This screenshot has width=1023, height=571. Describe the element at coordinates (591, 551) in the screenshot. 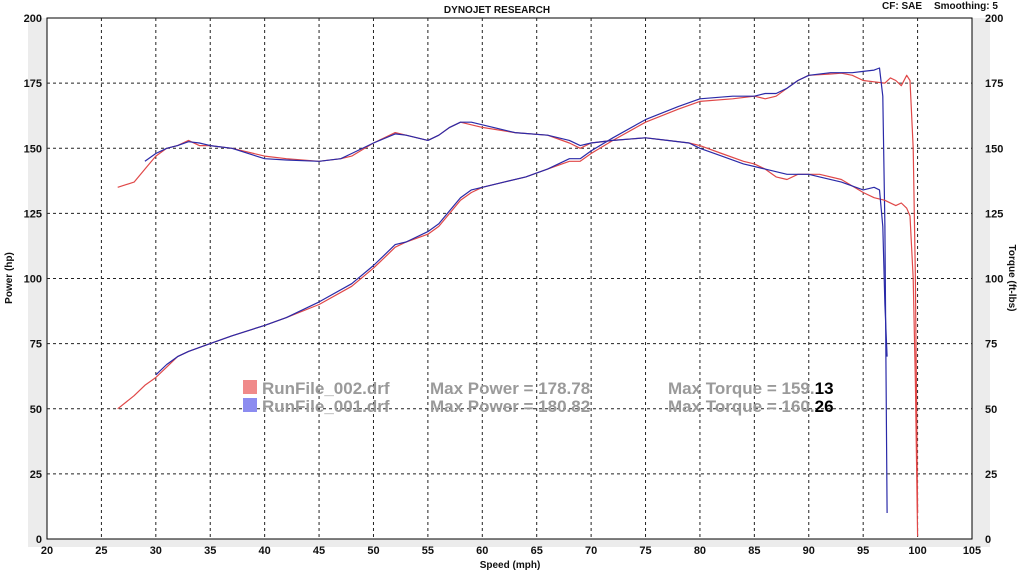

I see `x-tick-label: 70` at that location.